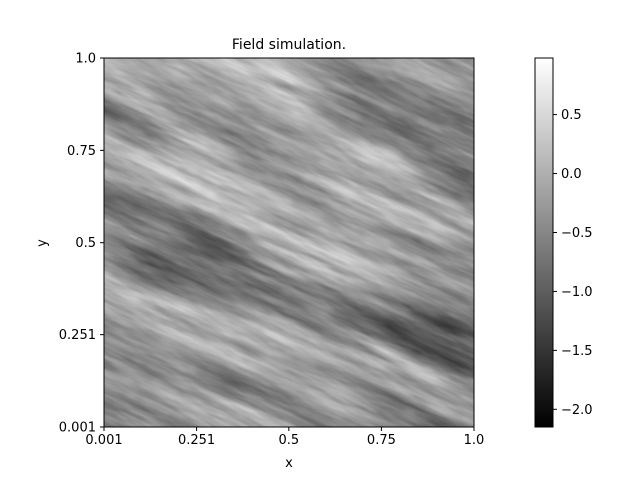 This screenshot has width=640, height=484. What do you see at coordinates (81, 151) in the screenshot?
I see `y-tick-label: 0.75` at bounding box center [81, 151].